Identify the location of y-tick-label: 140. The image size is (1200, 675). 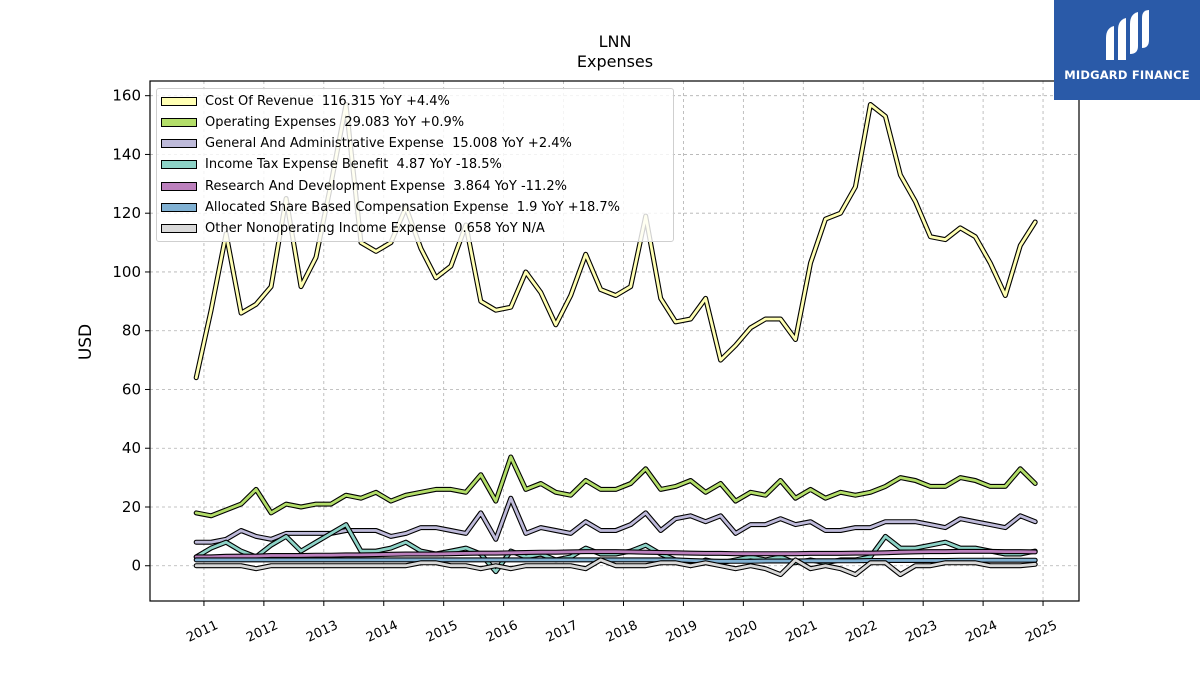
(126, 154).